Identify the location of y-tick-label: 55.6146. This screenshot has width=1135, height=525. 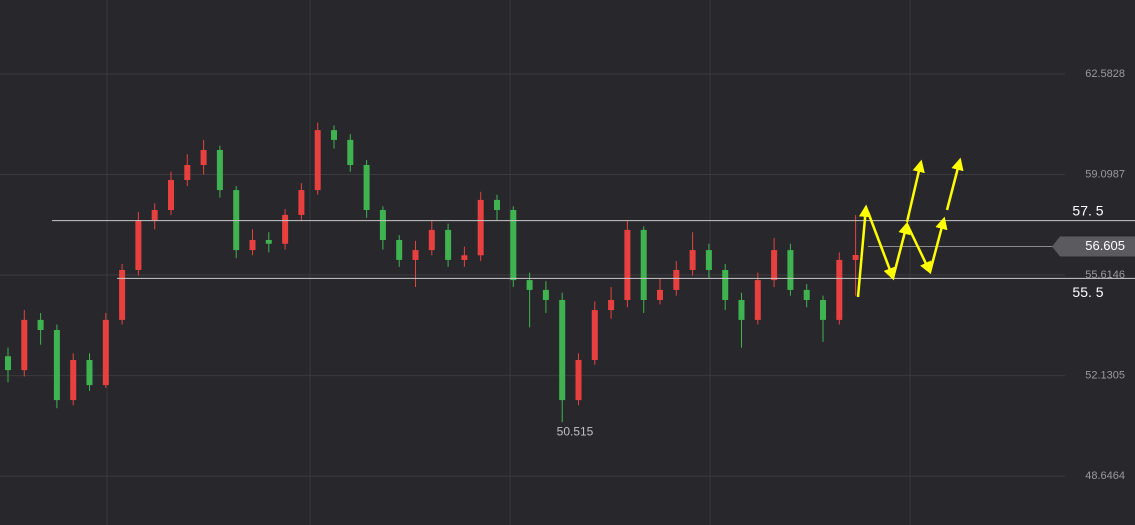
(1105, 275).